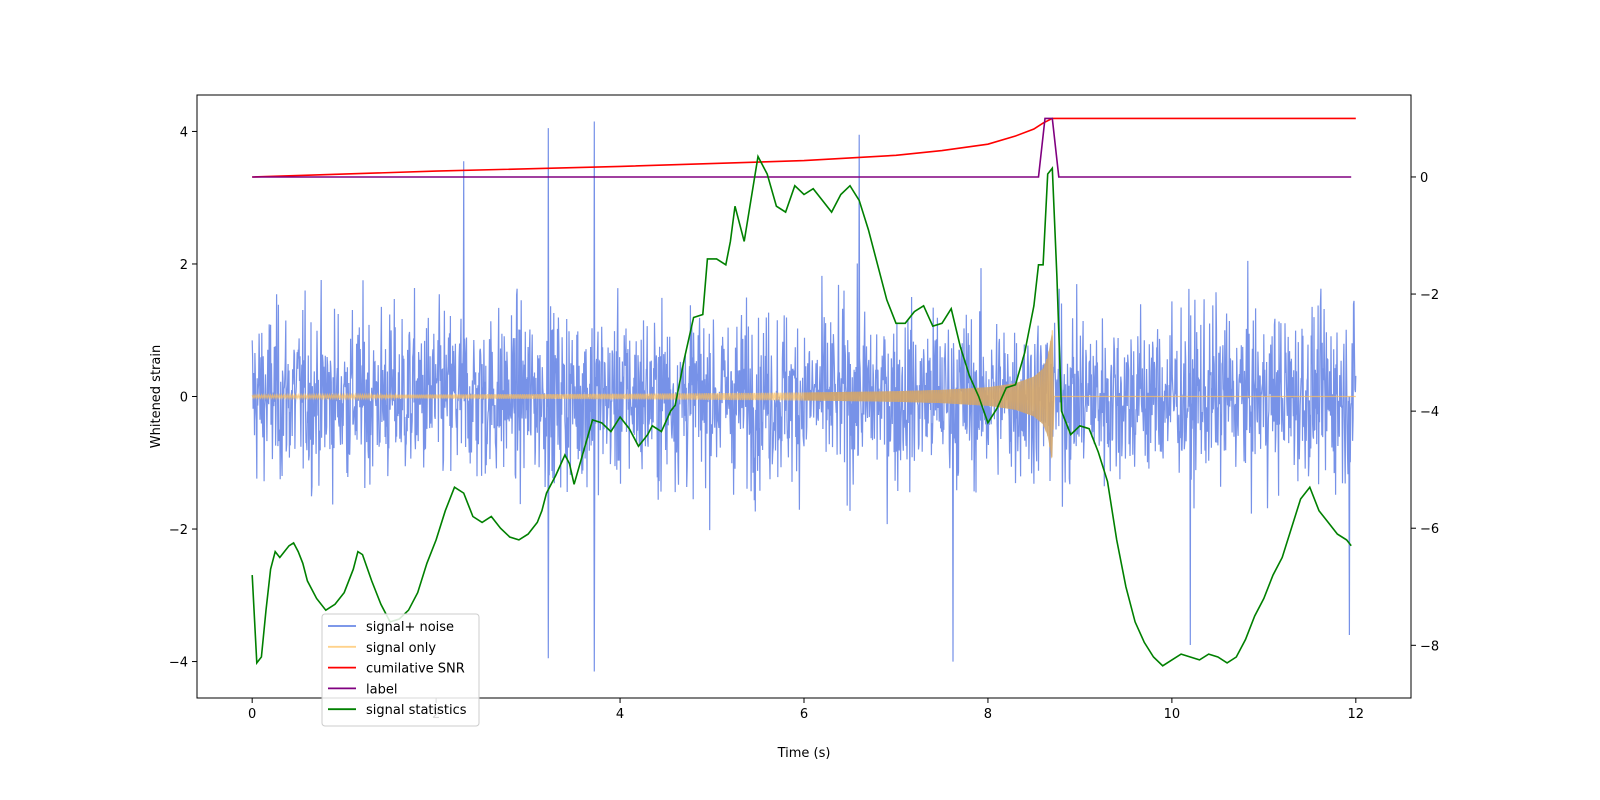 This screenshot has height=800, width=1600. I want to click on x-tick-label: 10, so click(1172, 714).